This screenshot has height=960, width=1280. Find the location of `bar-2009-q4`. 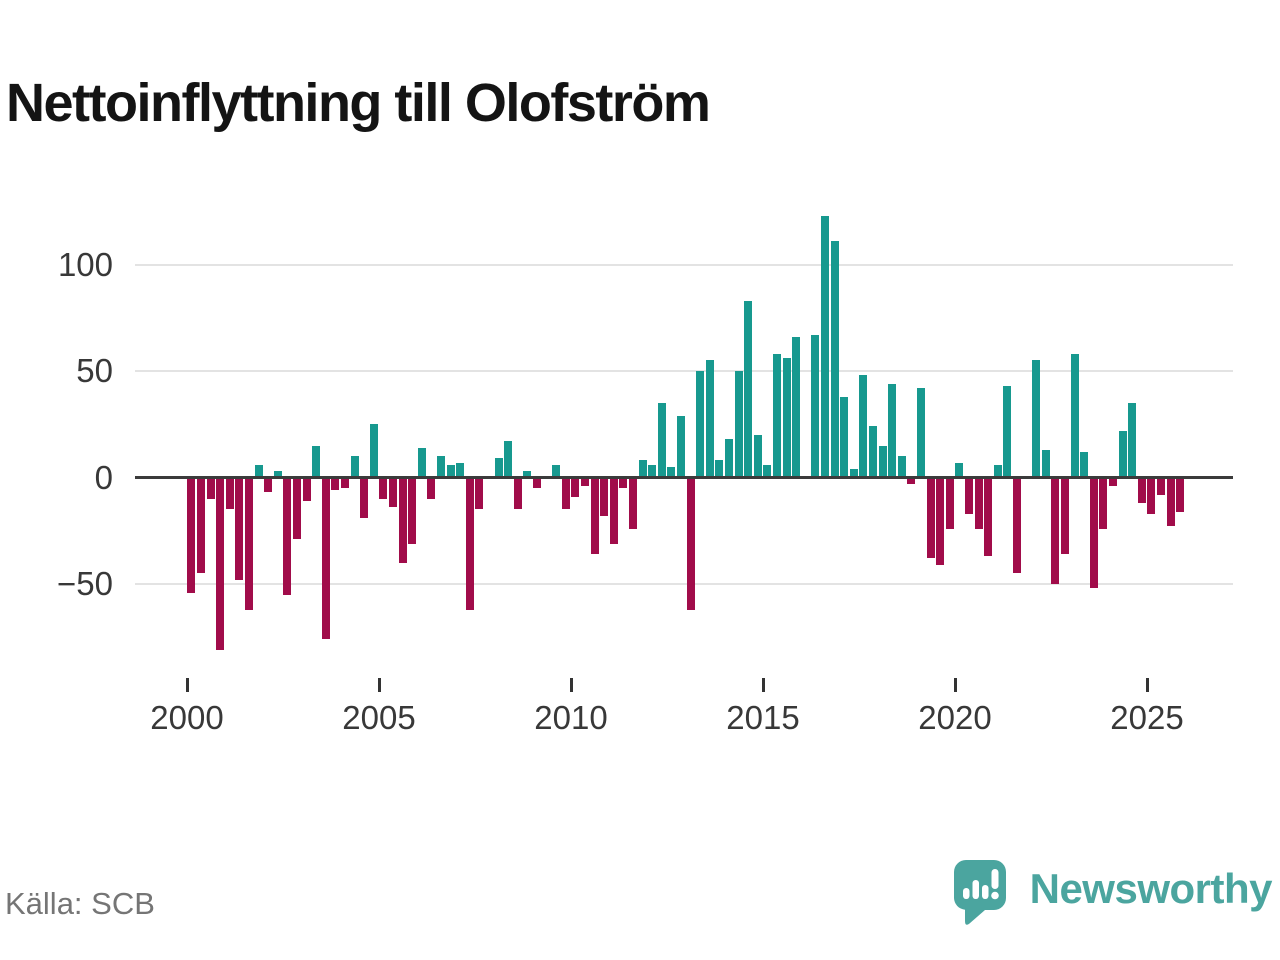

bar-2009-q4 is located at coordinates (565, 493).